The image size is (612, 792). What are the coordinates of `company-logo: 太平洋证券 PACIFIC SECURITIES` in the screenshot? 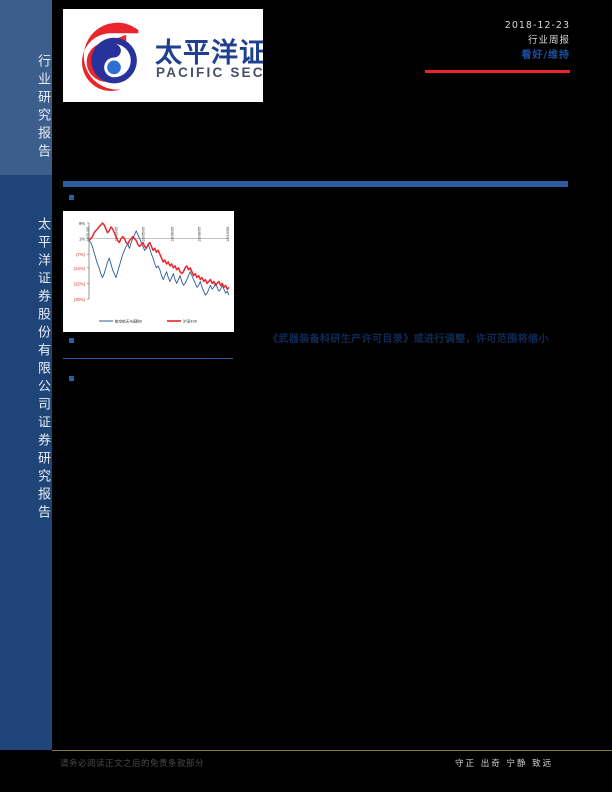 It's located at (163, 55).